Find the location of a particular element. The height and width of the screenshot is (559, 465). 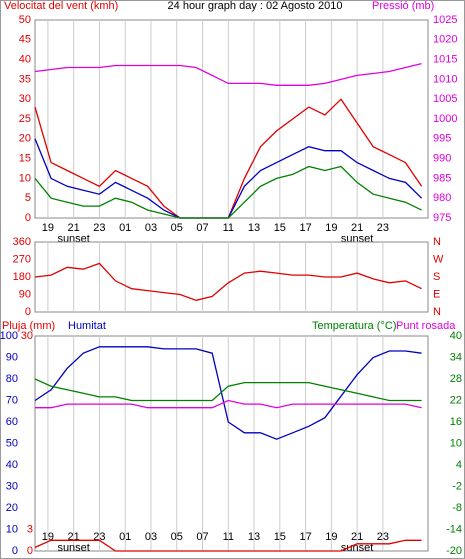

y2ticks-label: 1000 is located at coordinates (445, 119).